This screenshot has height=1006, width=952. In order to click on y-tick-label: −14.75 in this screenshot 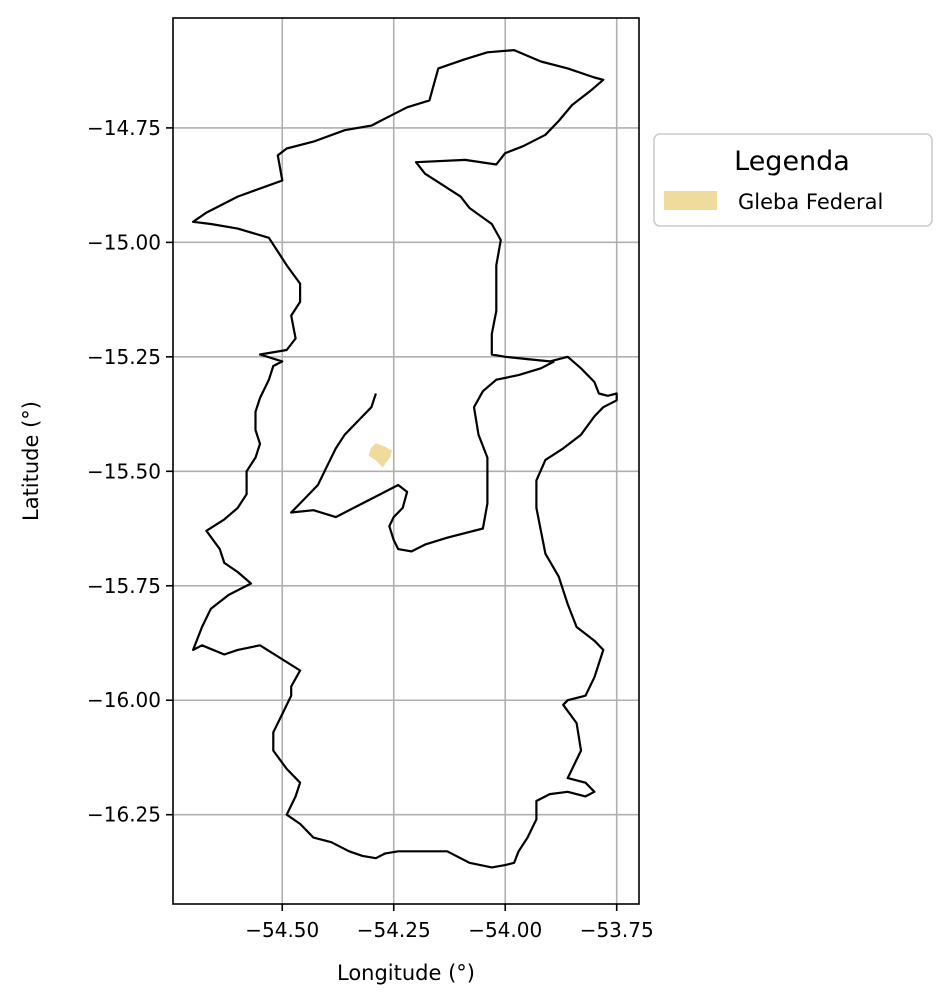, I will do `click(124, 128)`.